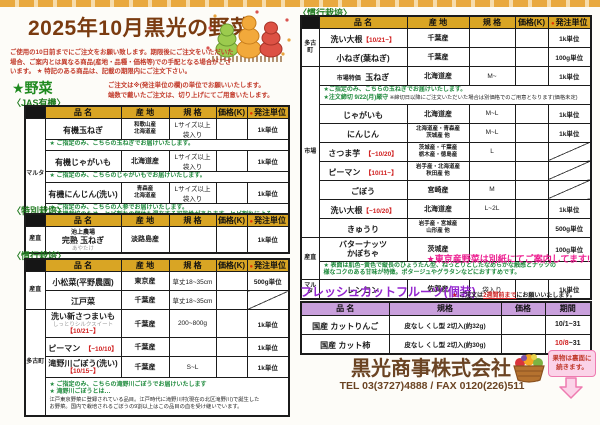  I want to click on availability-date: 【~10/20】, so click(379, 211).